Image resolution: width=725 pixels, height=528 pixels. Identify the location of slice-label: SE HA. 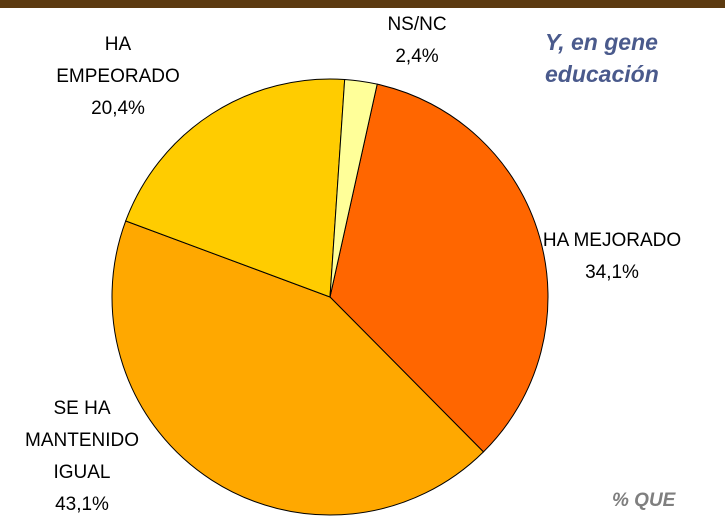
(81, 408).